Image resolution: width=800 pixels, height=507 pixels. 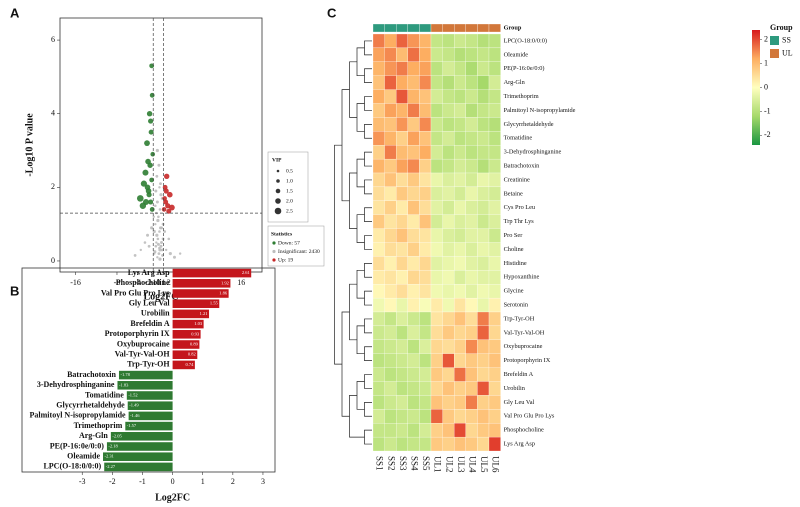 I want to click on row-label: Protoporphyrin IX, so click(x=527, y=360).